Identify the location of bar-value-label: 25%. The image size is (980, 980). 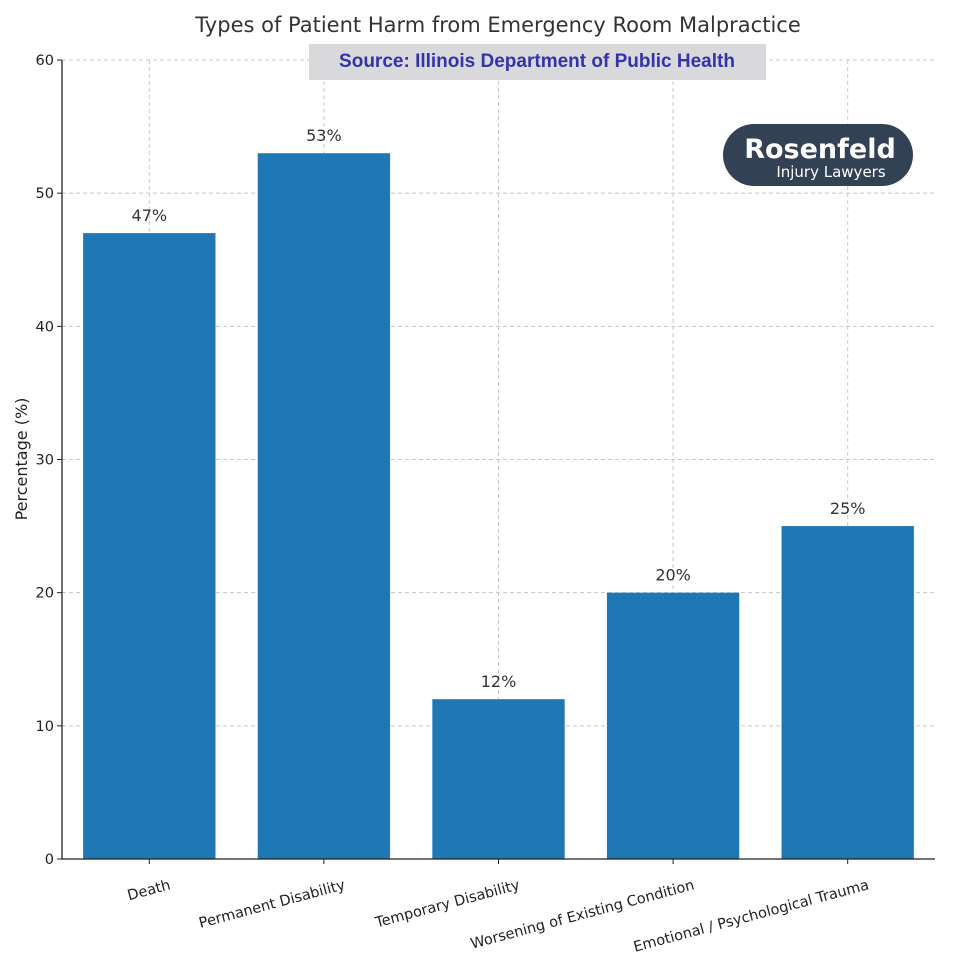
(848, 508).